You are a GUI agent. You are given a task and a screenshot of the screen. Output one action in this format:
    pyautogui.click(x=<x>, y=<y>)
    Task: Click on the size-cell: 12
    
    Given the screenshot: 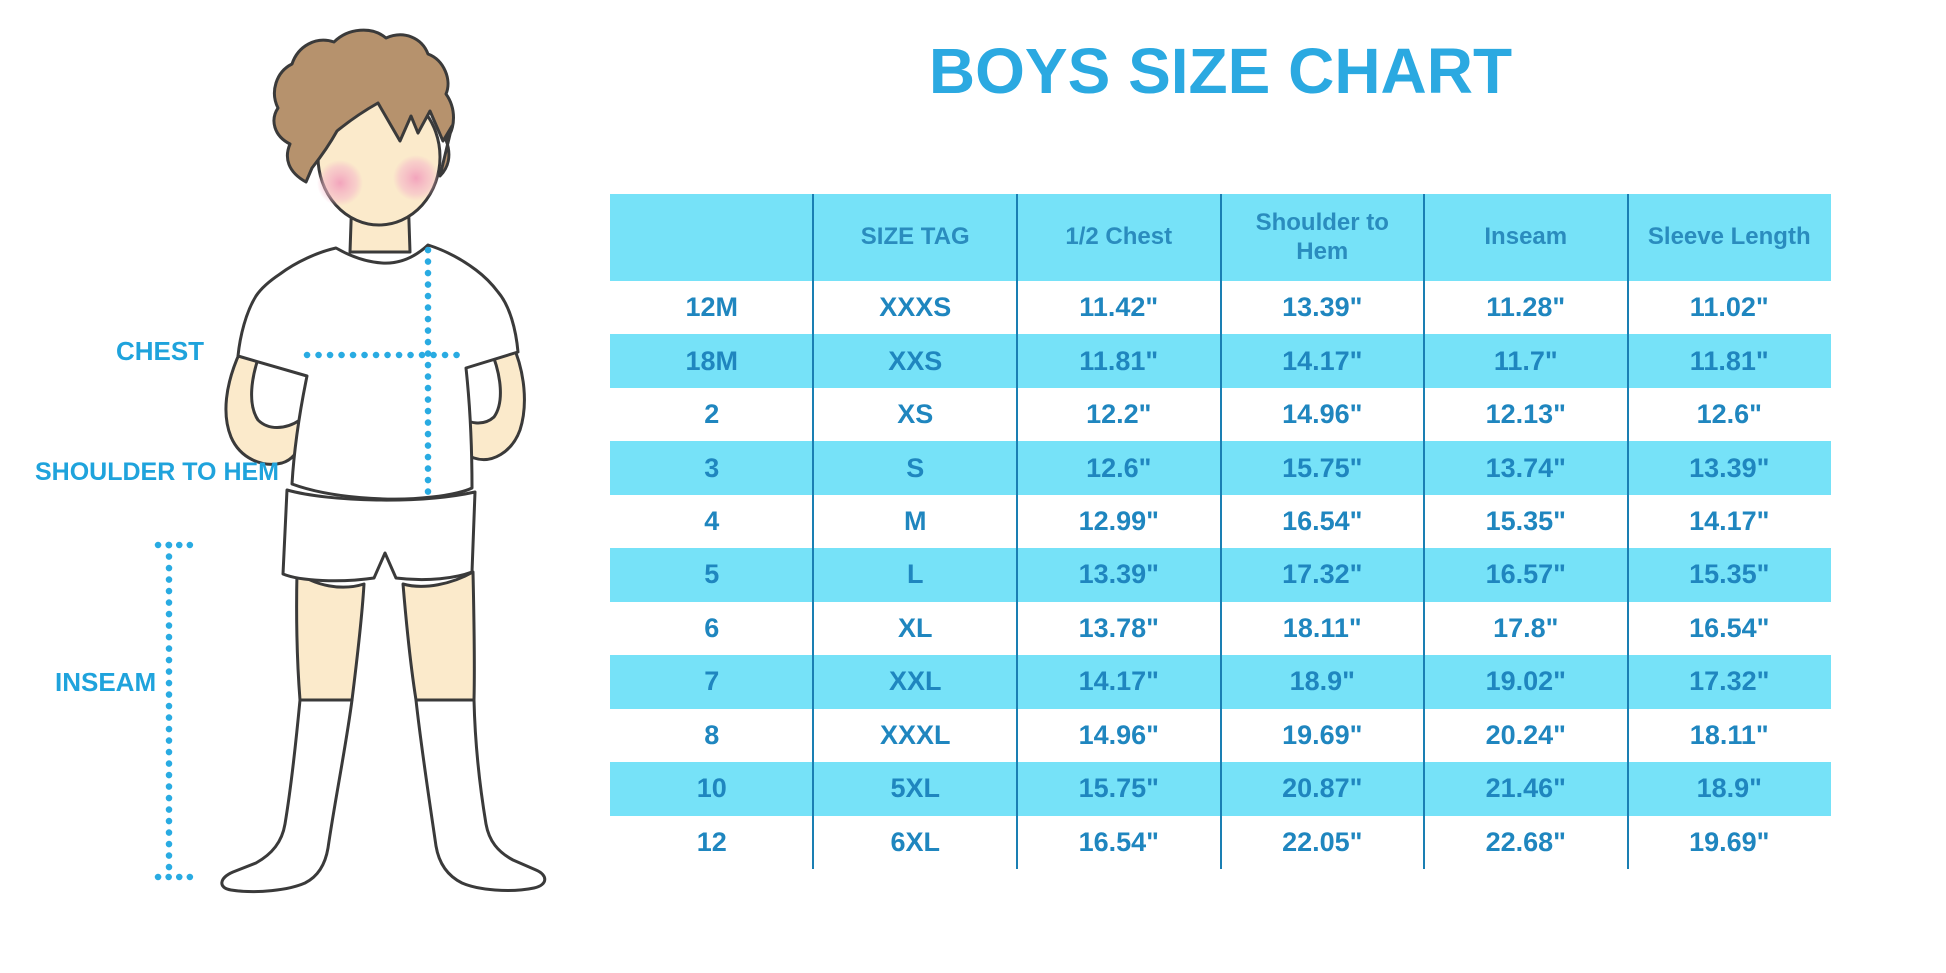 What is the action you would take?
    pyautogui.click(x=711, y=841)
    